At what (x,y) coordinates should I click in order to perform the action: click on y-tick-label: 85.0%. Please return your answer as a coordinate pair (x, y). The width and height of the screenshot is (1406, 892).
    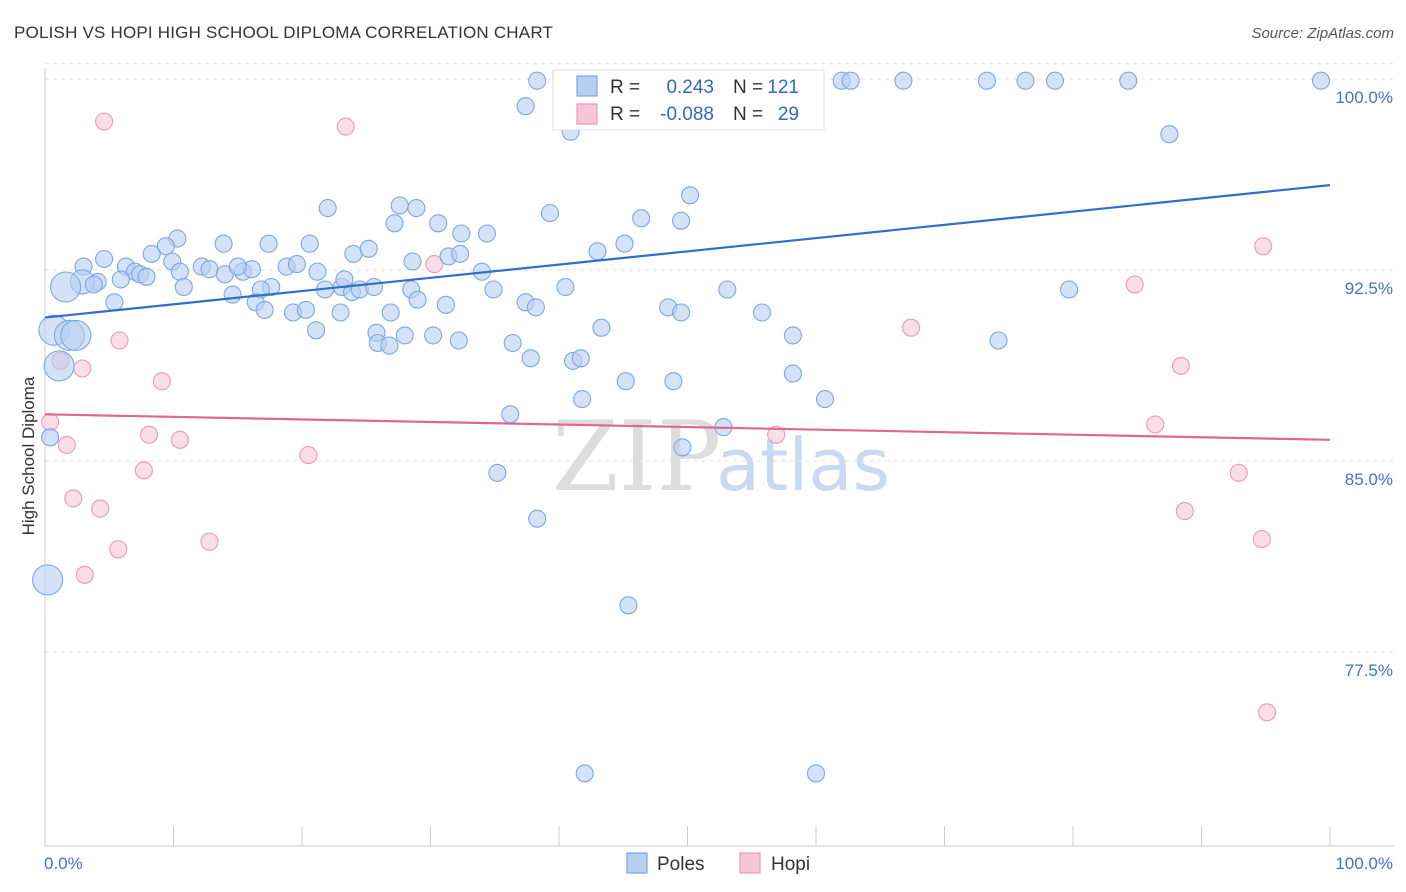
    Looking at the image, I should click on (1369, 479).